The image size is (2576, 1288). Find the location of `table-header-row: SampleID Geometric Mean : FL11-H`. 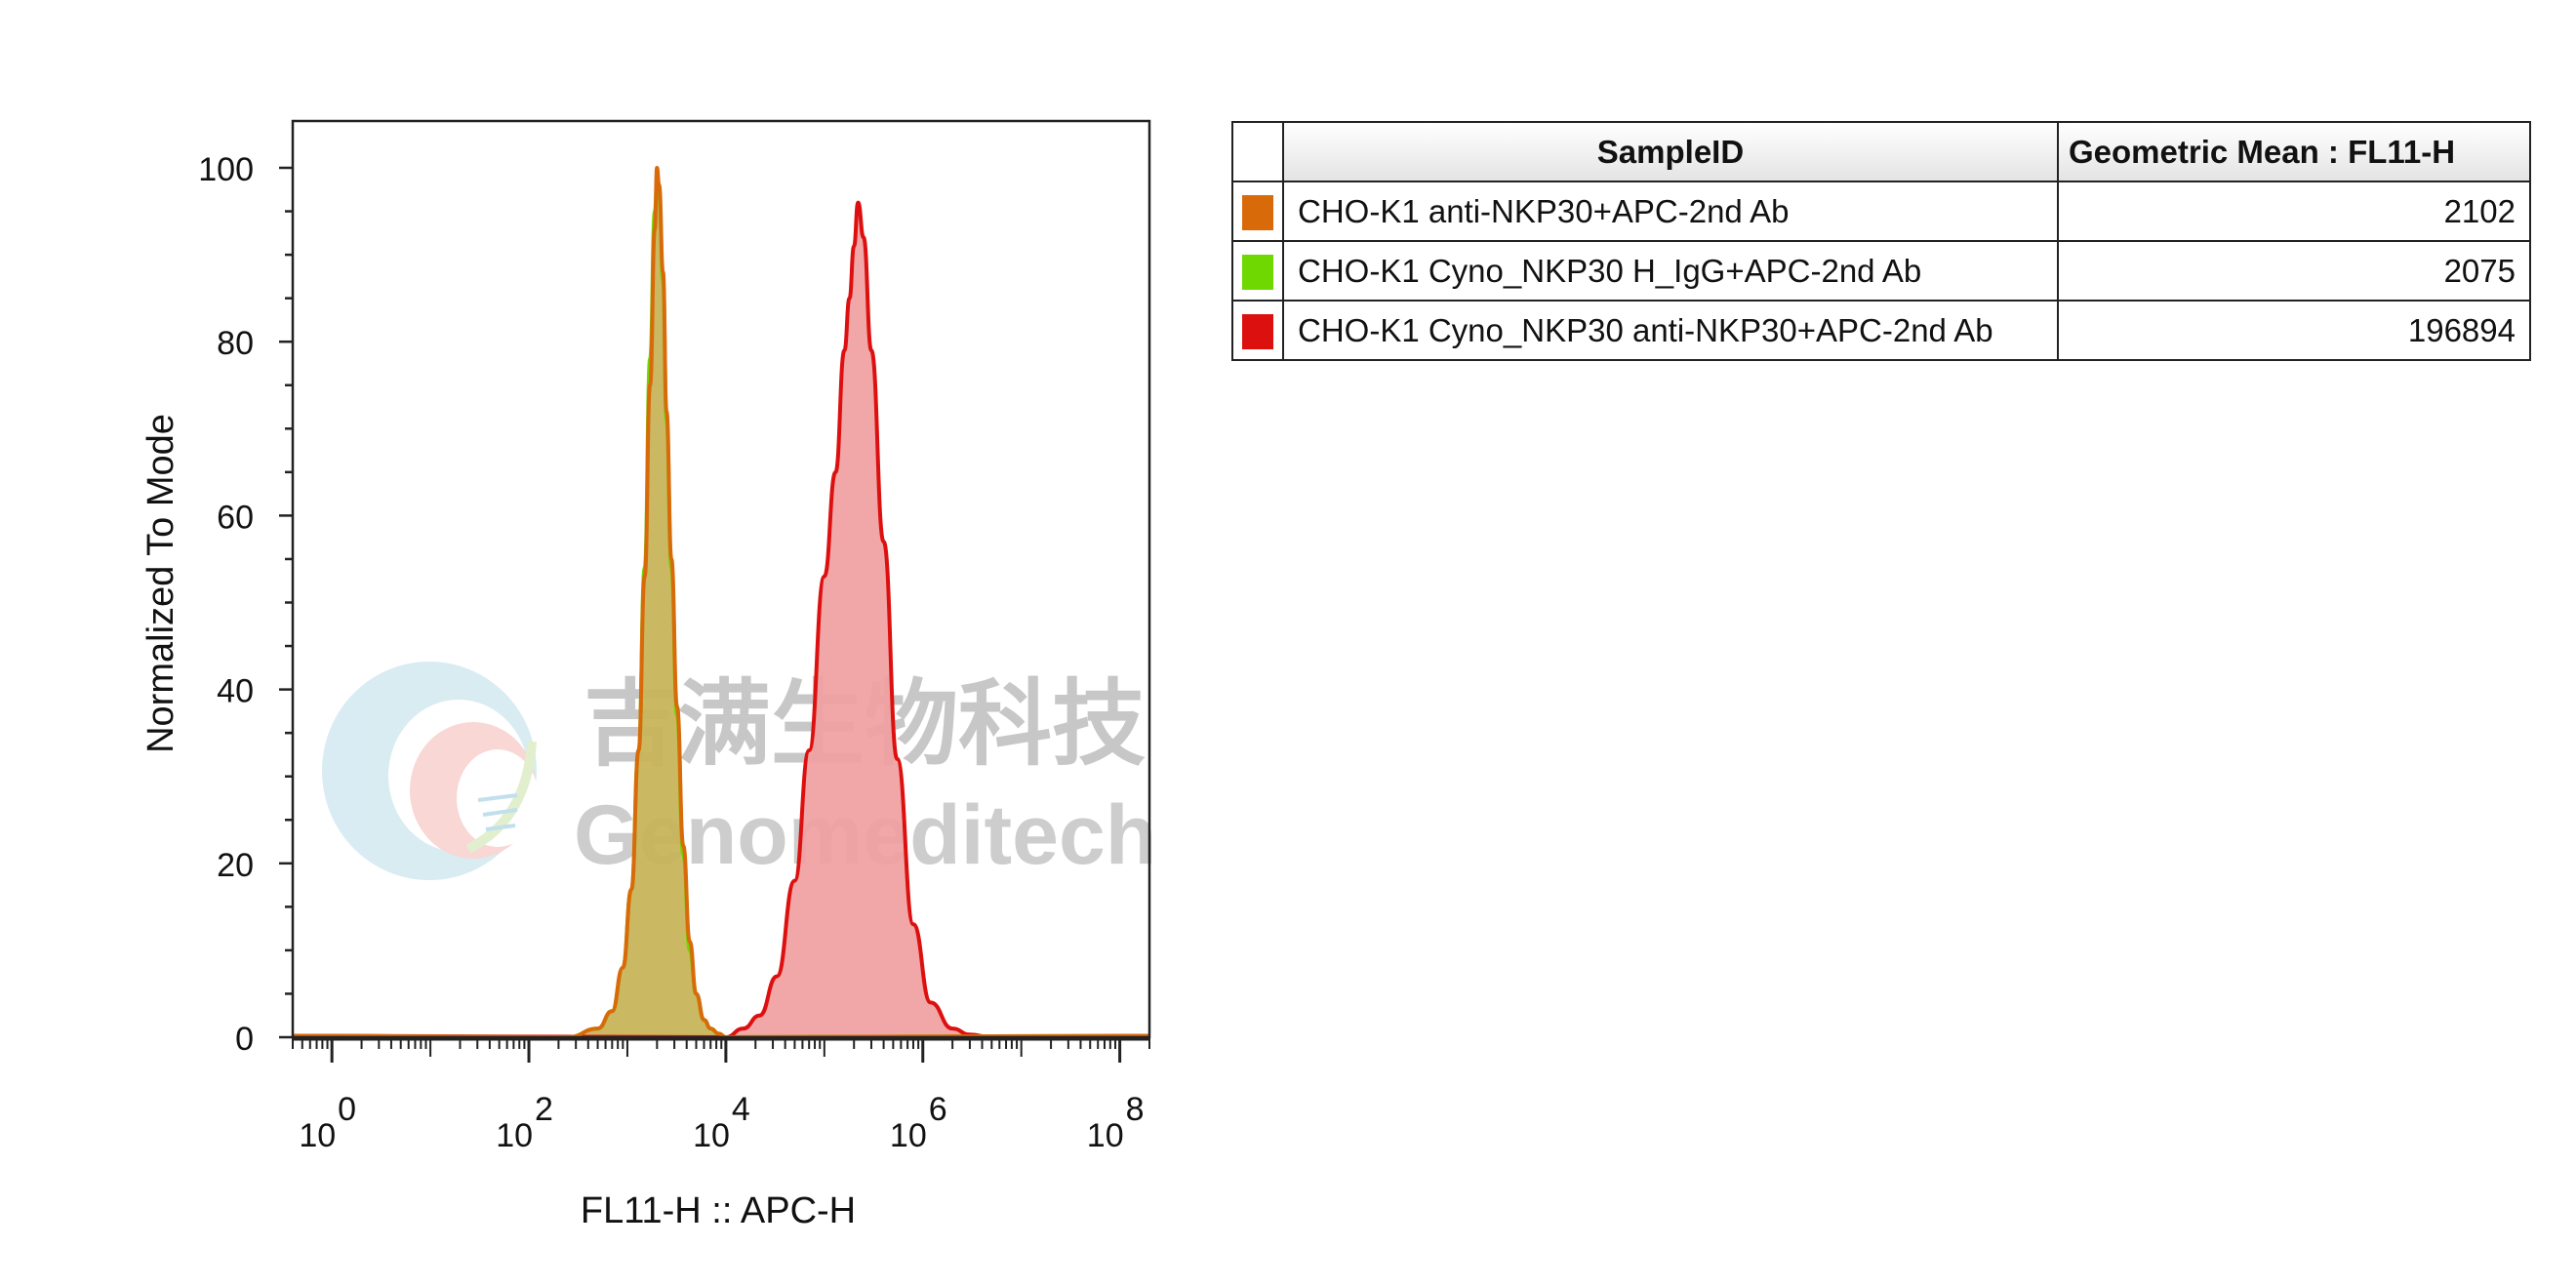

table-header-row: SampleID Geometric Mean : FL11-H is located at coordinates (1881, 151).